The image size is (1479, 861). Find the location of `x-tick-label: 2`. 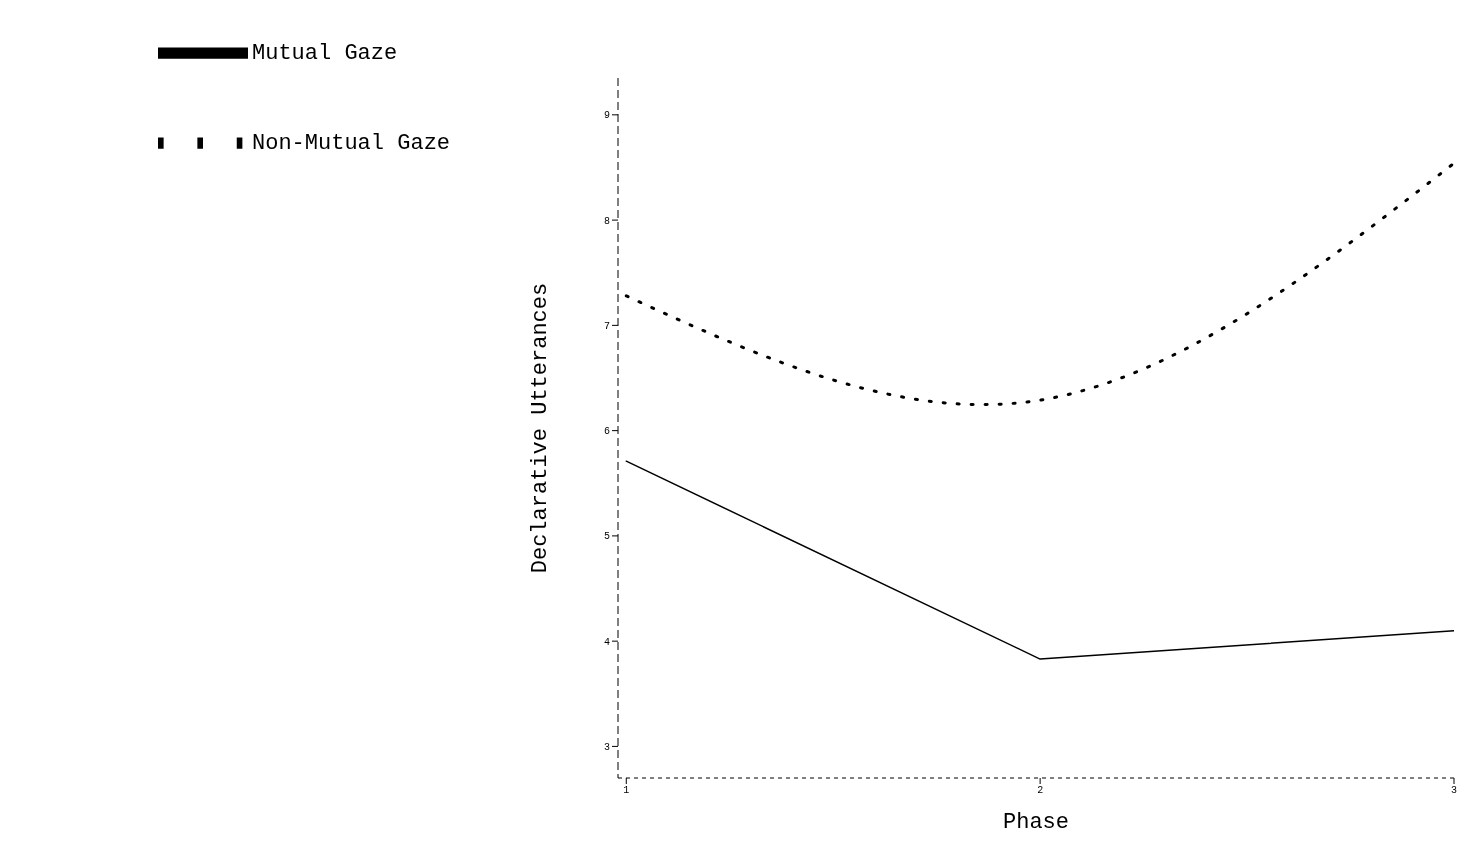

x-tick-label: 2 is located at coordinates (1040, 791).